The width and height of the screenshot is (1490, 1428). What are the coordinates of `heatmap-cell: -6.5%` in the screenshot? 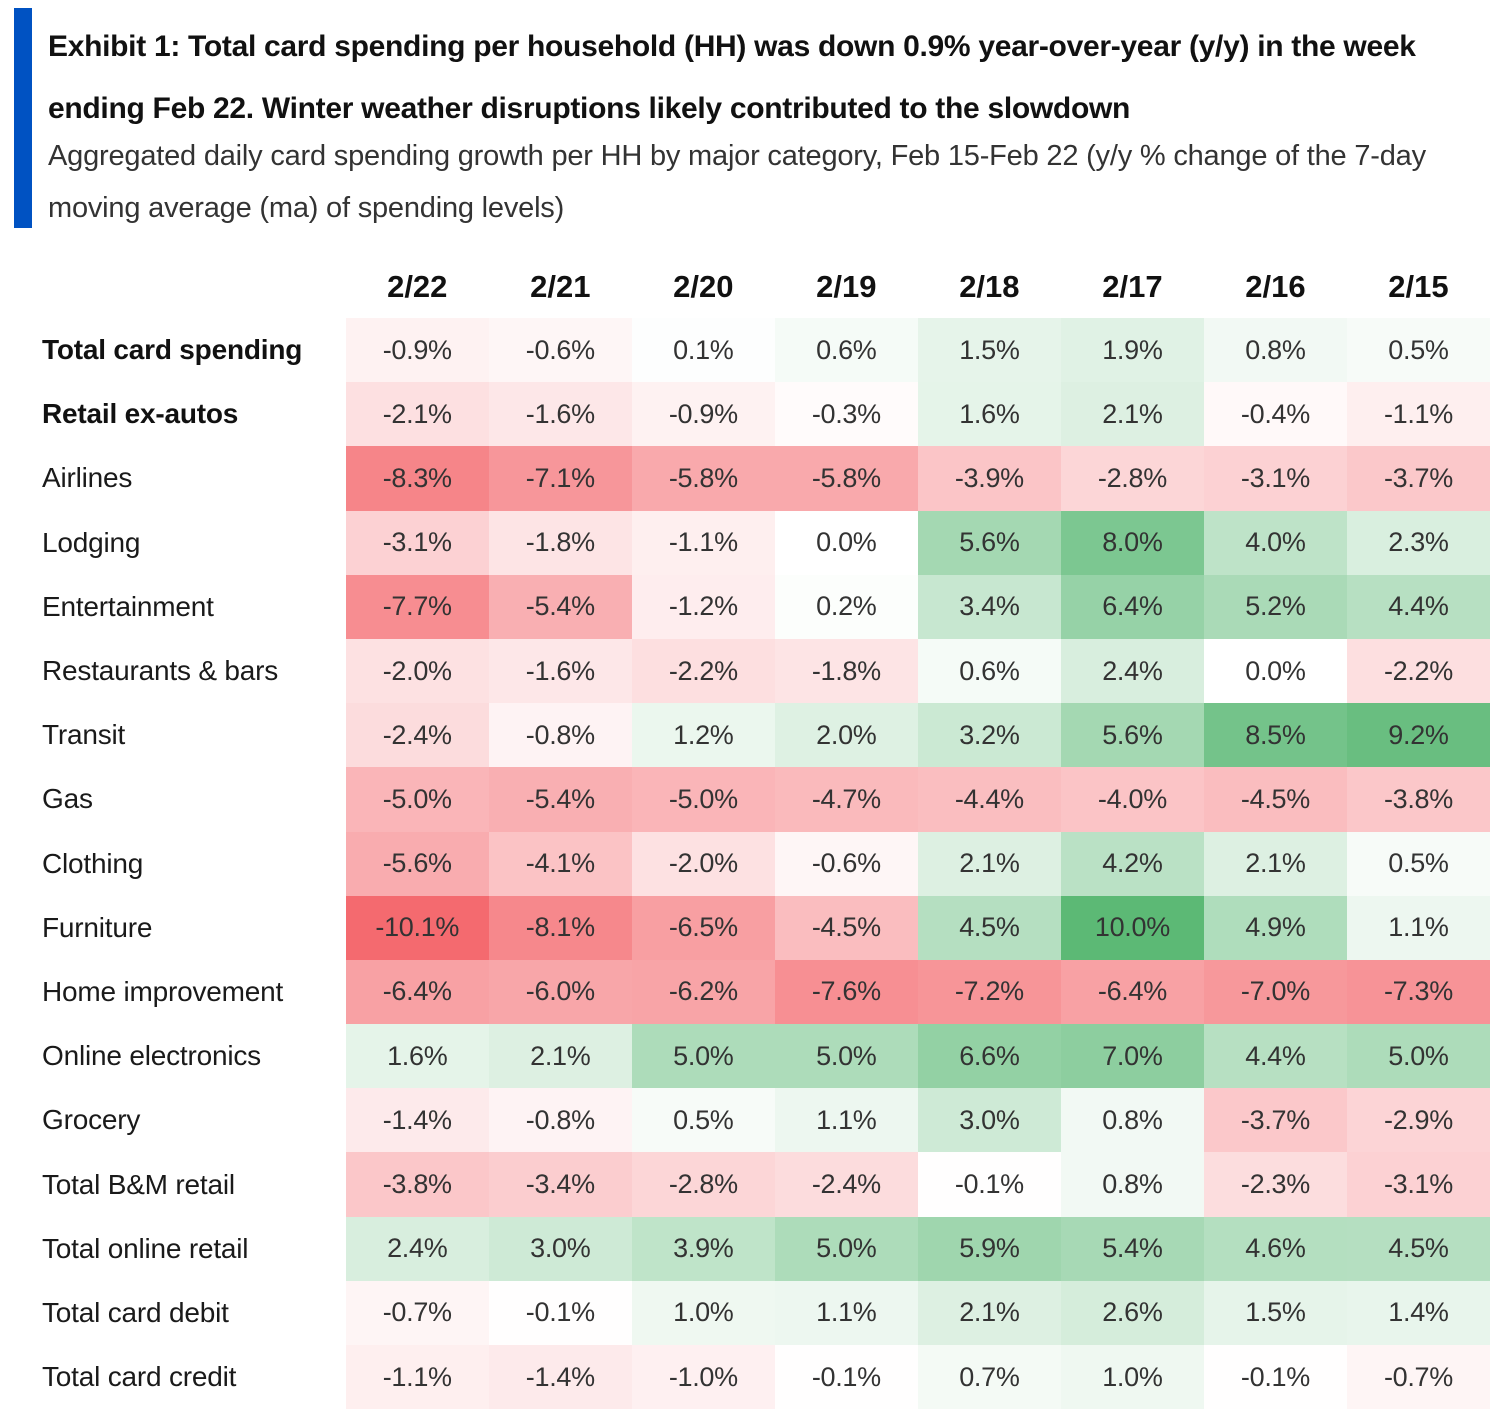 It's located at (703, 927).